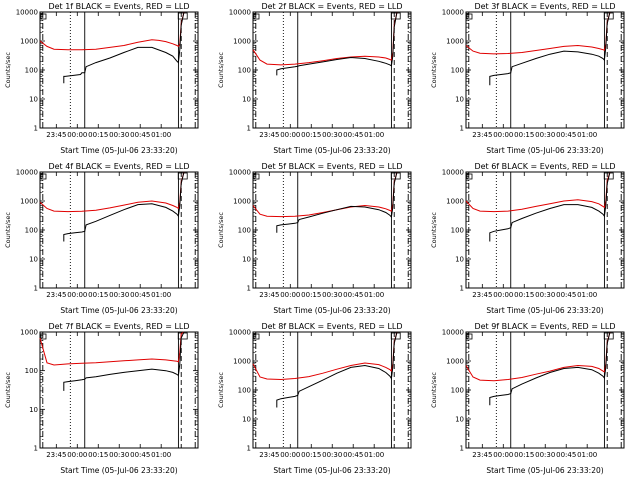  I want to click on chart-title: Det 3f BLACK = Events, RED = LLD, so click(544, 6).